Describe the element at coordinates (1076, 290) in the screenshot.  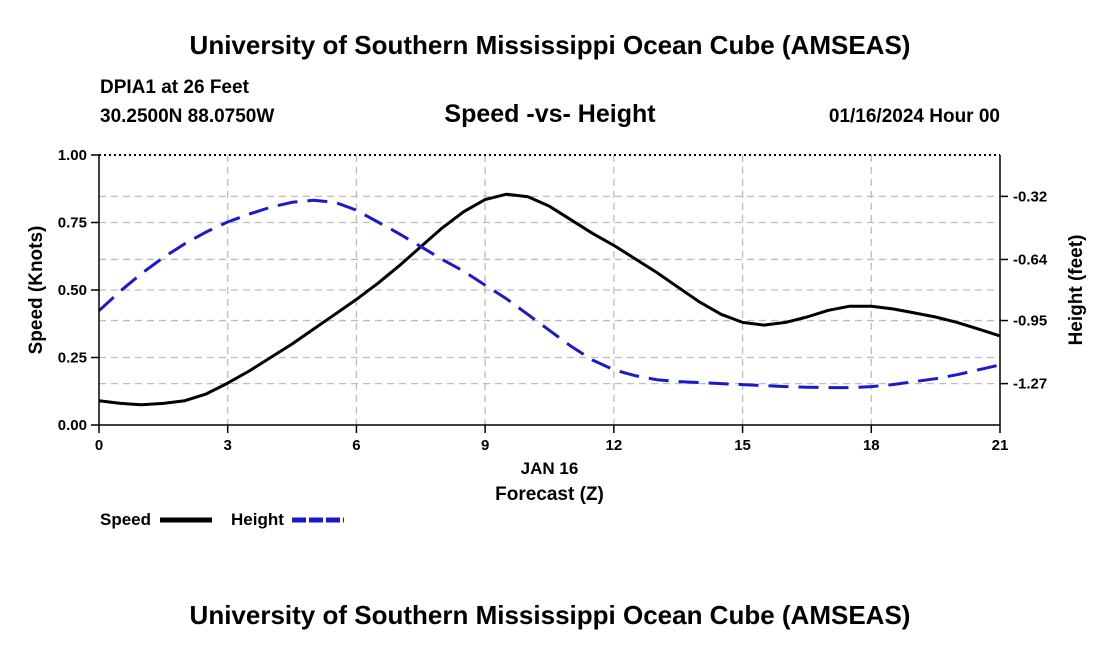
I see `right-axis-title: Height (feet)` at that location.